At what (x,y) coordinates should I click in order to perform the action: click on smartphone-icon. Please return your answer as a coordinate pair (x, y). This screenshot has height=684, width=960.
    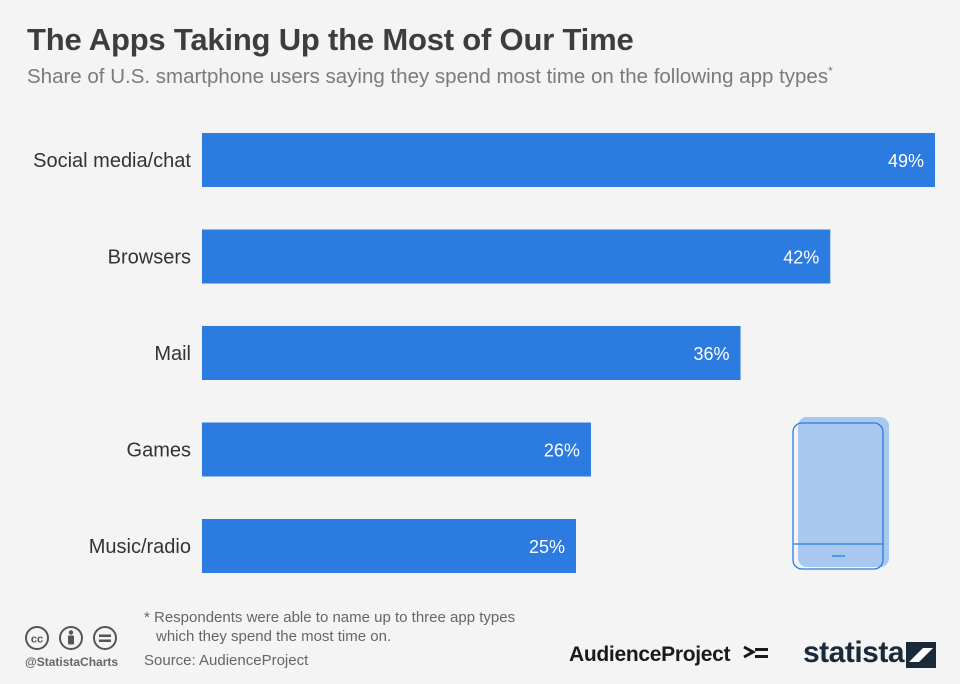
    Looking at the image, I should click on (840, 493).